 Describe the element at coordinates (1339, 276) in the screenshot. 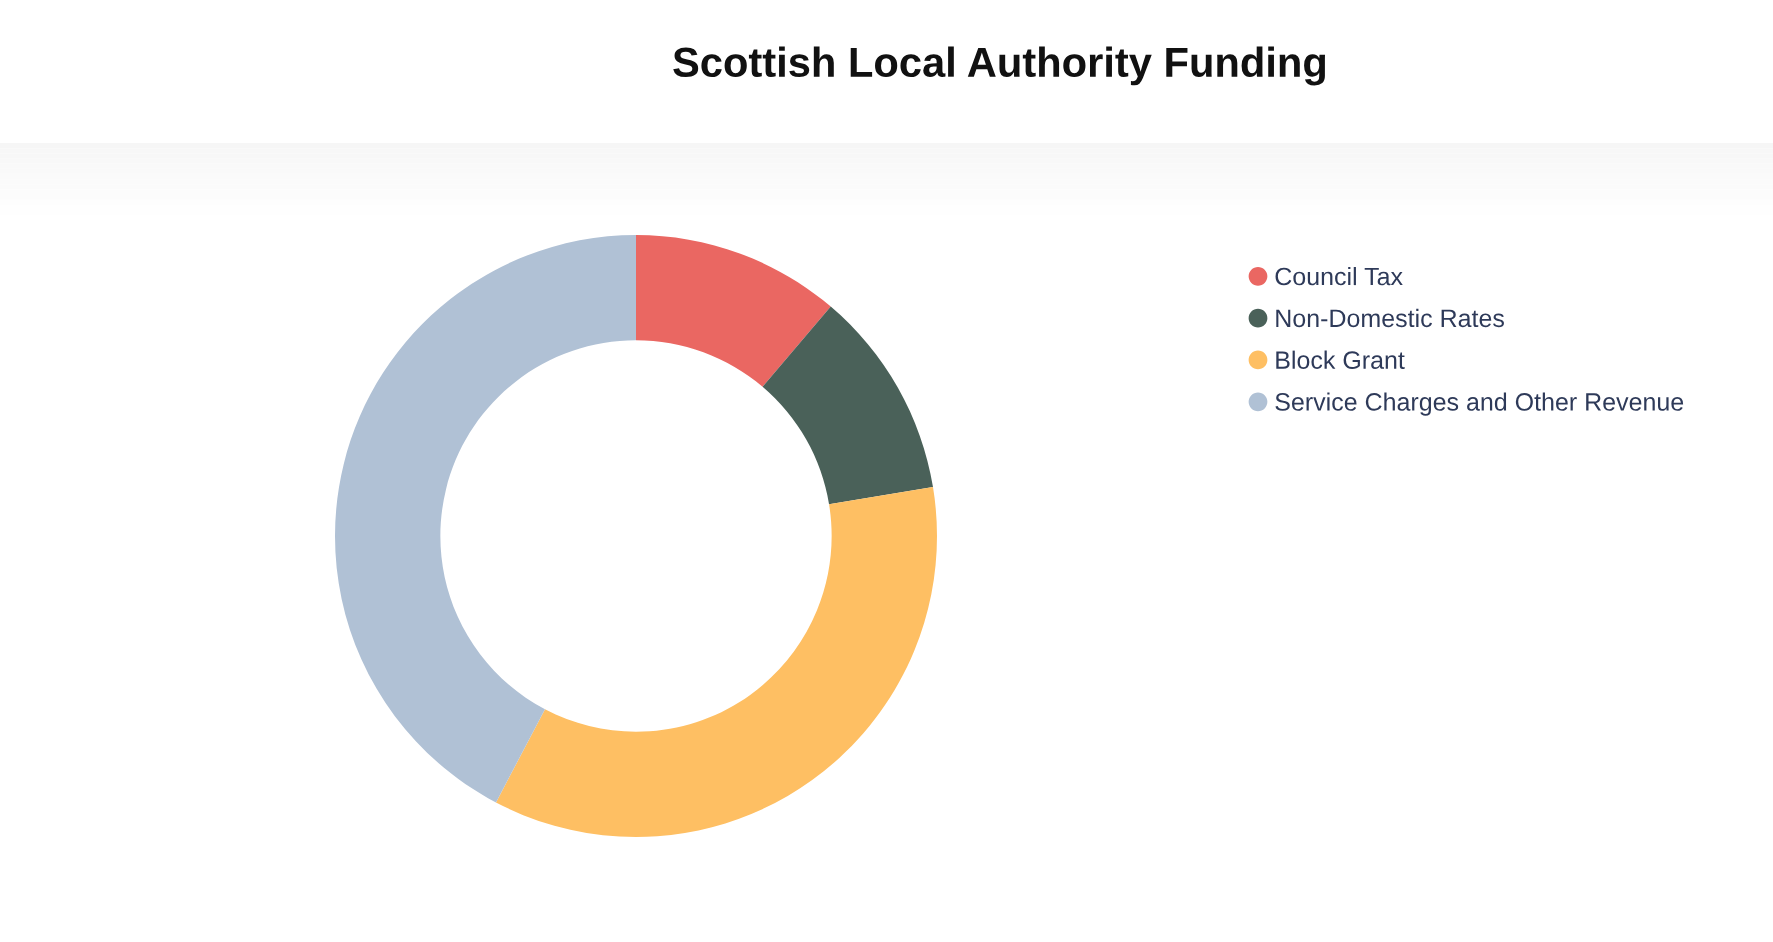

I see `legend-label: Council Tax` at that location.